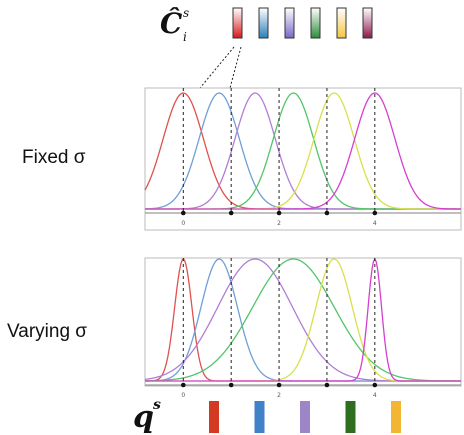  What do you see at coordinates (302, 23) in the screenshot?
I see `top-legend-swatches` at bounding box center [302, 23].